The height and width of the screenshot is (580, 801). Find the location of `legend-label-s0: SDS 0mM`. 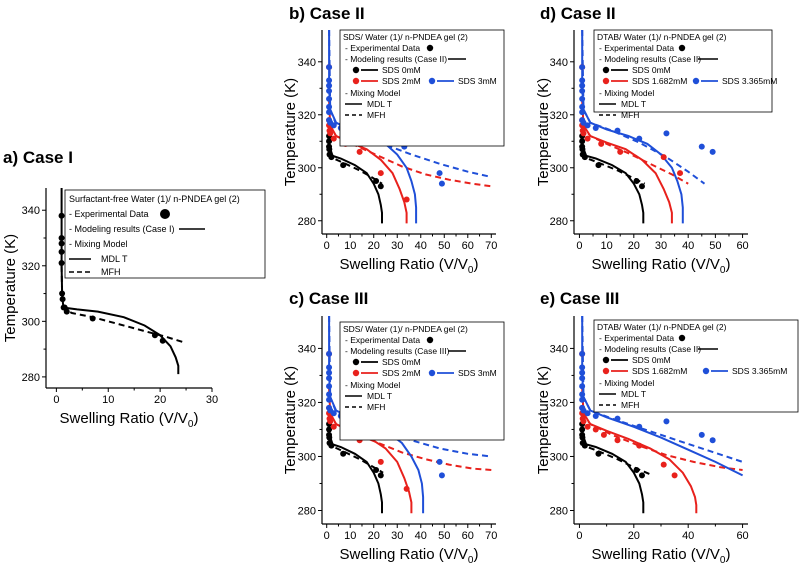

legend-label-s0: SDS 0mM is located at coordinates (401, 362).